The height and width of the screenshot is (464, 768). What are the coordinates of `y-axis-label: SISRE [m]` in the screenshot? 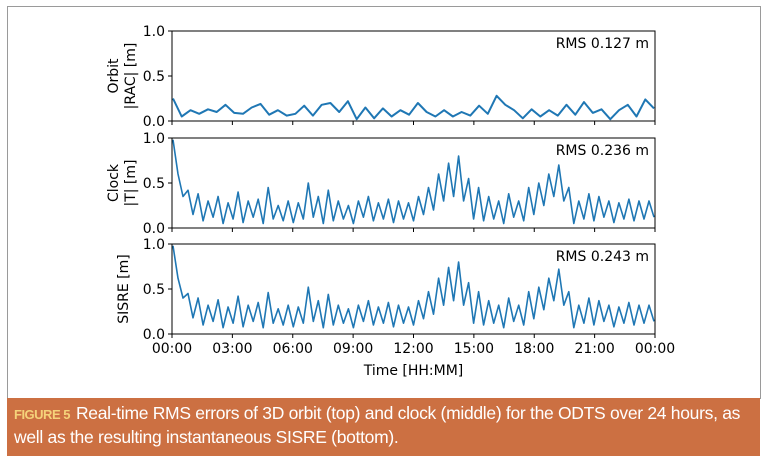 It's located at (124, 289).